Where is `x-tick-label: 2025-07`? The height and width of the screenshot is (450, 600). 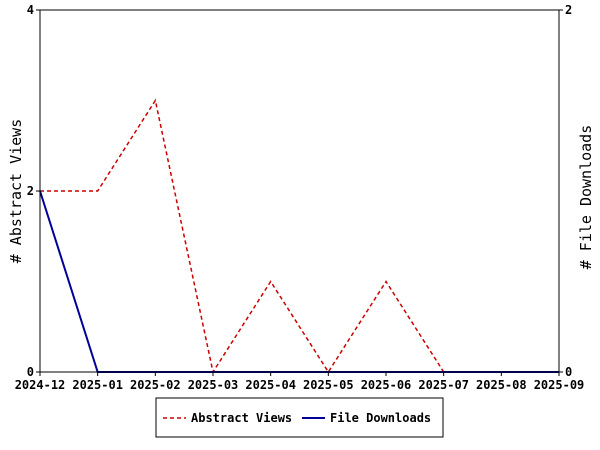
x-tick-label: 2025-07 is located at coordinates (443, 385).